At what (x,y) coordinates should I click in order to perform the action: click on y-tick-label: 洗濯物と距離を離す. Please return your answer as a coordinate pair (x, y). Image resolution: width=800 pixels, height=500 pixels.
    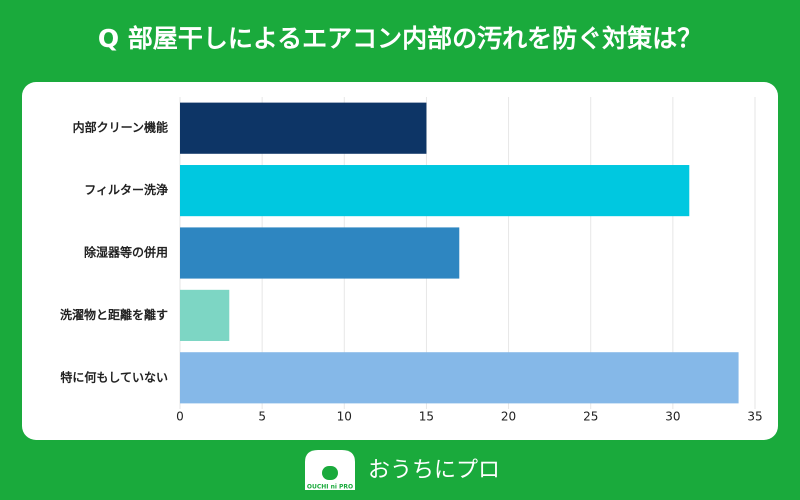
    Looking at the image, I should click on (114, 314).